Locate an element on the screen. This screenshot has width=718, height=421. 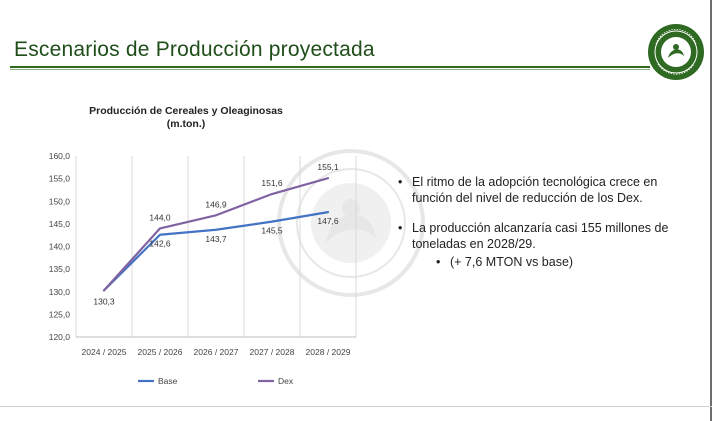
data-label: 155,1 is located at coordinates (328, 167).